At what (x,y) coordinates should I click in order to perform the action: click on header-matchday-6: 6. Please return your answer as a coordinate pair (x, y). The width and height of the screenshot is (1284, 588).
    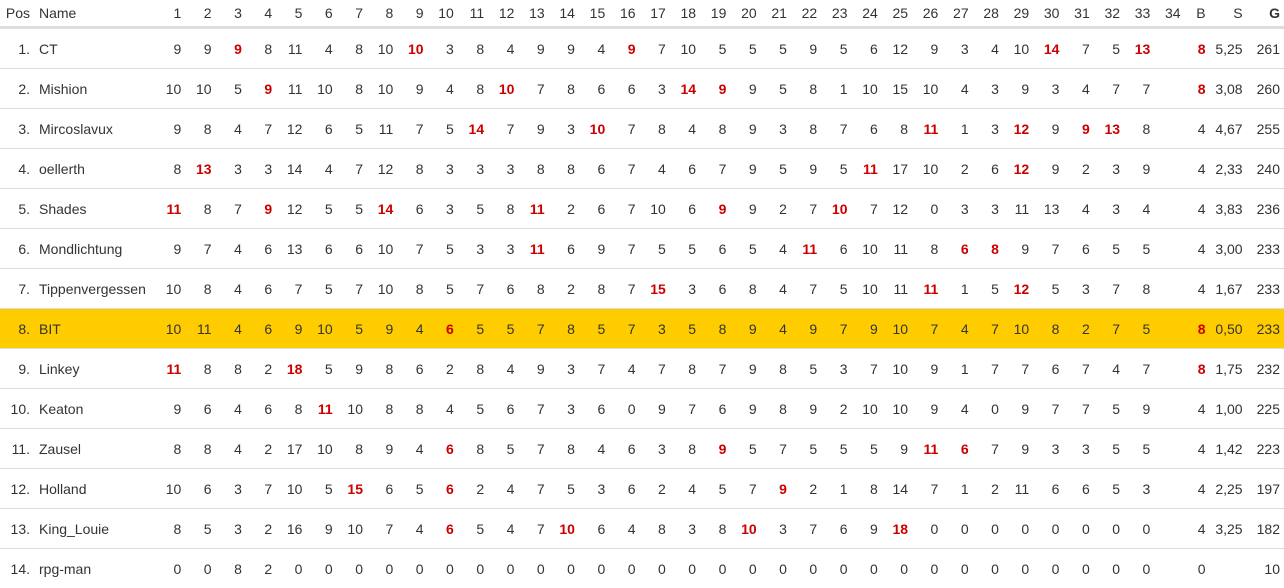
    Looking at the image, I should click on (326, 14).